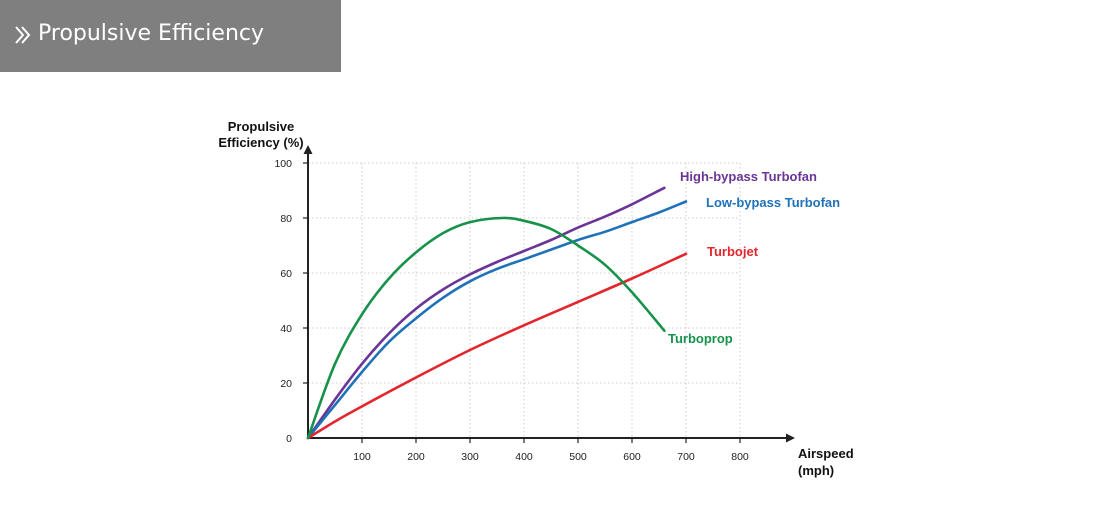 The image size is (1100, 517). Describe the element at coordinates (470, 457) in the screenshot. I see `x-tick-label: 300` at that location.